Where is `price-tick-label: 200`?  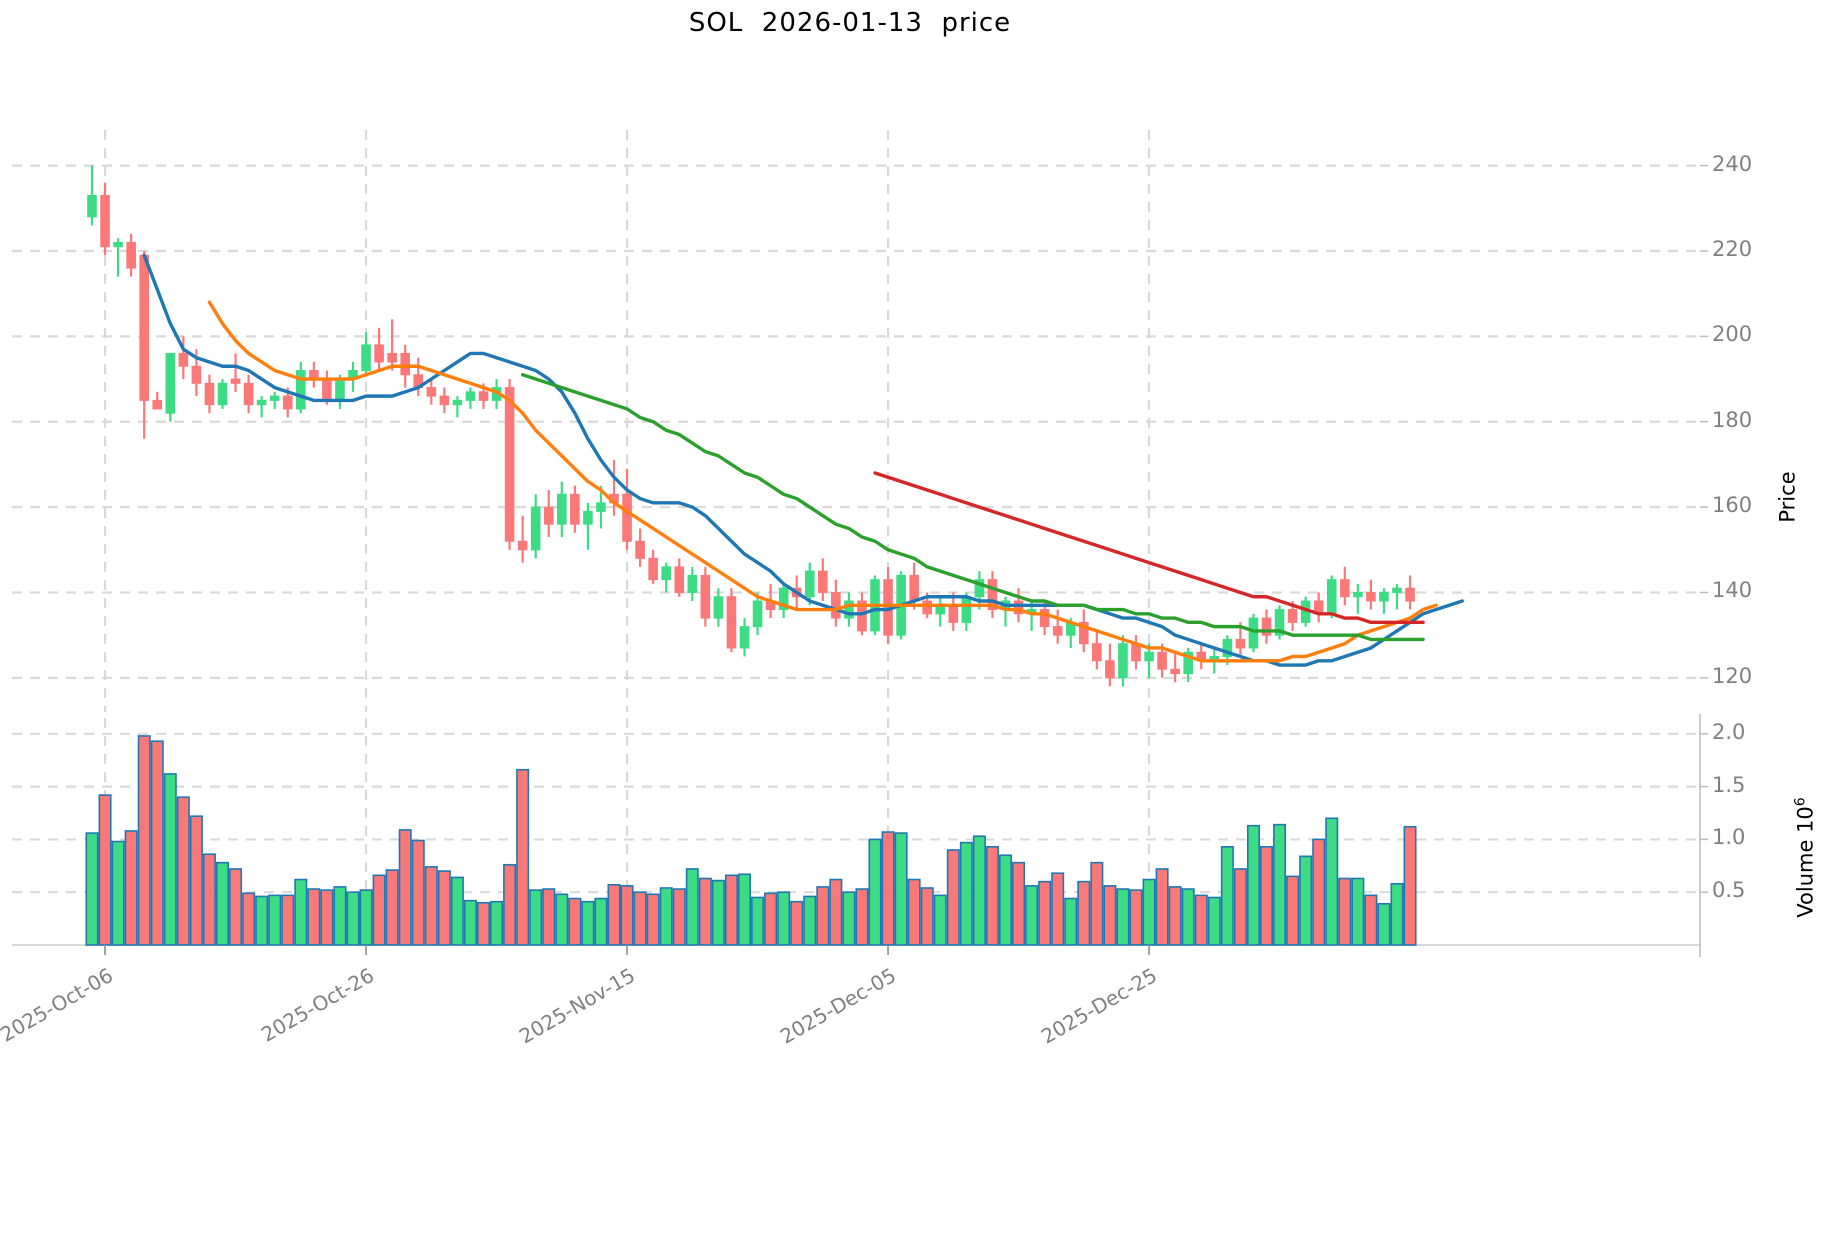 price-tick-label: 200 is located at coordinates (1732, 334).